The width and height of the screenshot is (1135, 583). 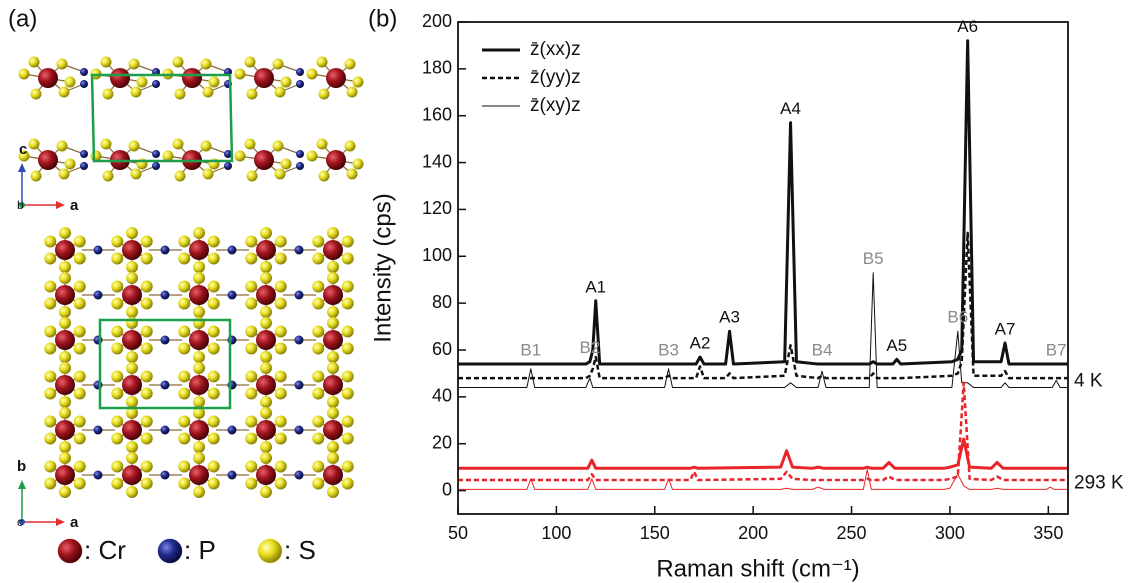 I want to click on peak-label: B2, so click(x=589, y=347).